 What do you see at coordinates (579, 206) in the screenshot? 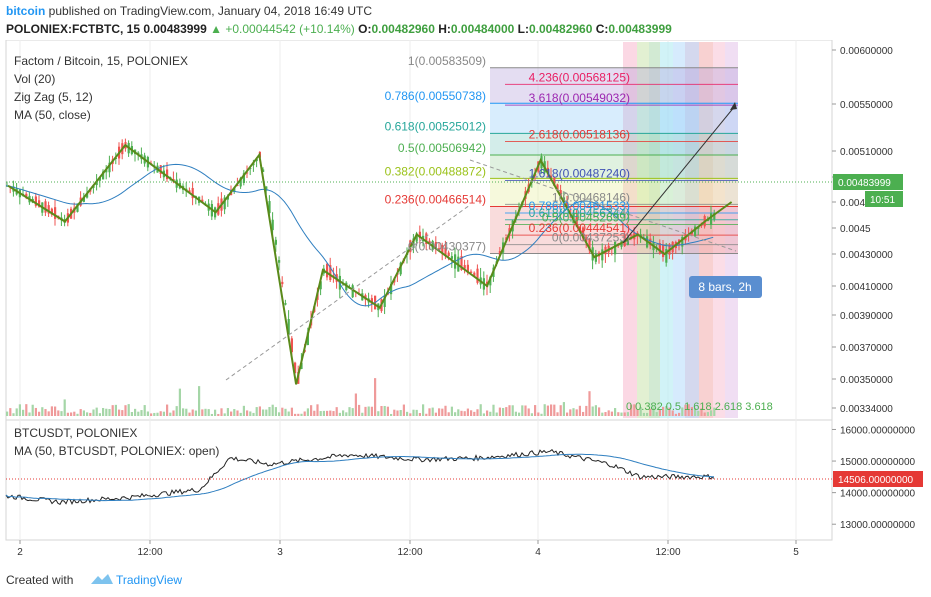
I see `fib-extension-label: 0.786(0.00461533)` at bounding box center [579, 206].